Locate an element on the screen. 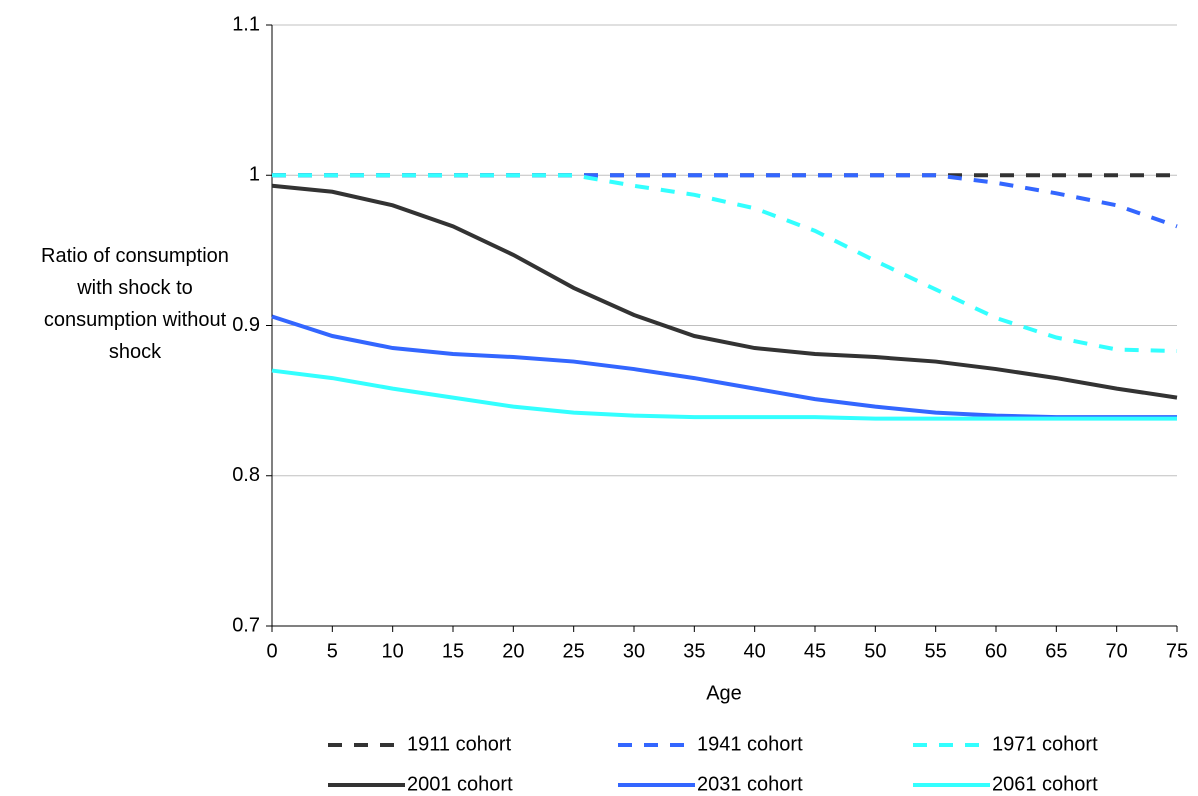 The image size is (1198, 796). x-tick-label: 25 is located at coordinates (574, 651).